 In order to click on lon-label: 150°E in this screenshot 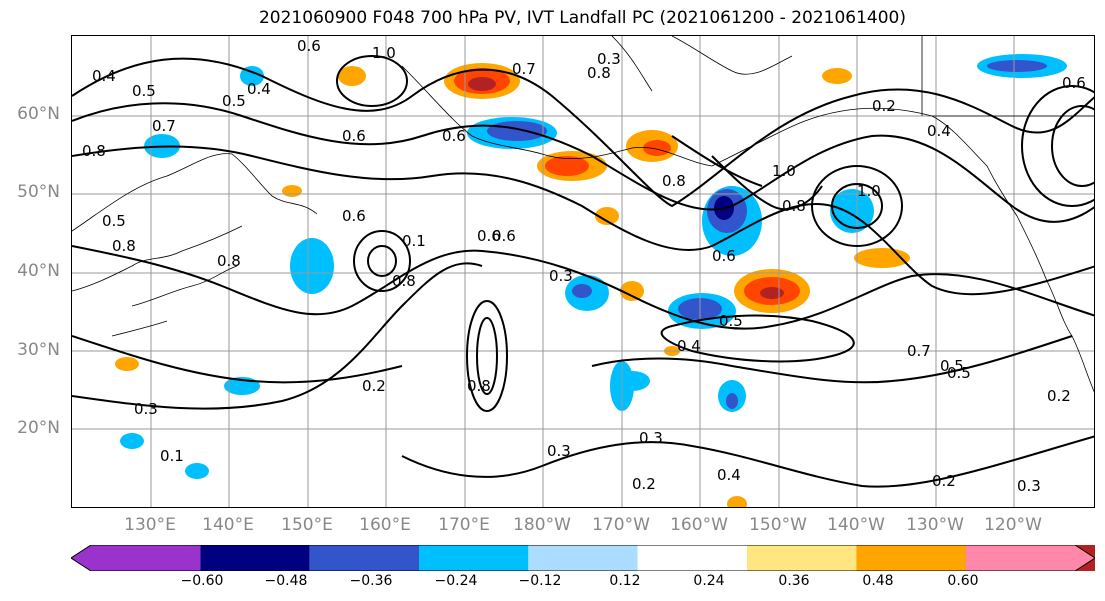, I will do `click(307, 525)`.